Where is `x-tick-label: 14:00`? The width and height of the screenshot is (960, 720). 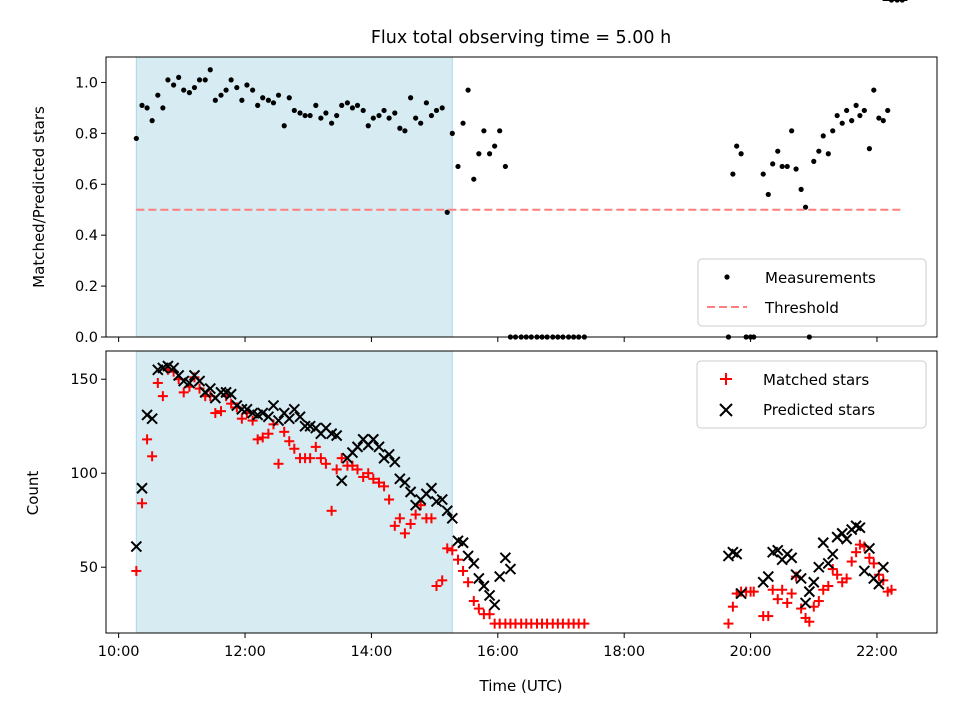 x-tick-label: 14:00 is located at coordinates (372, 652).